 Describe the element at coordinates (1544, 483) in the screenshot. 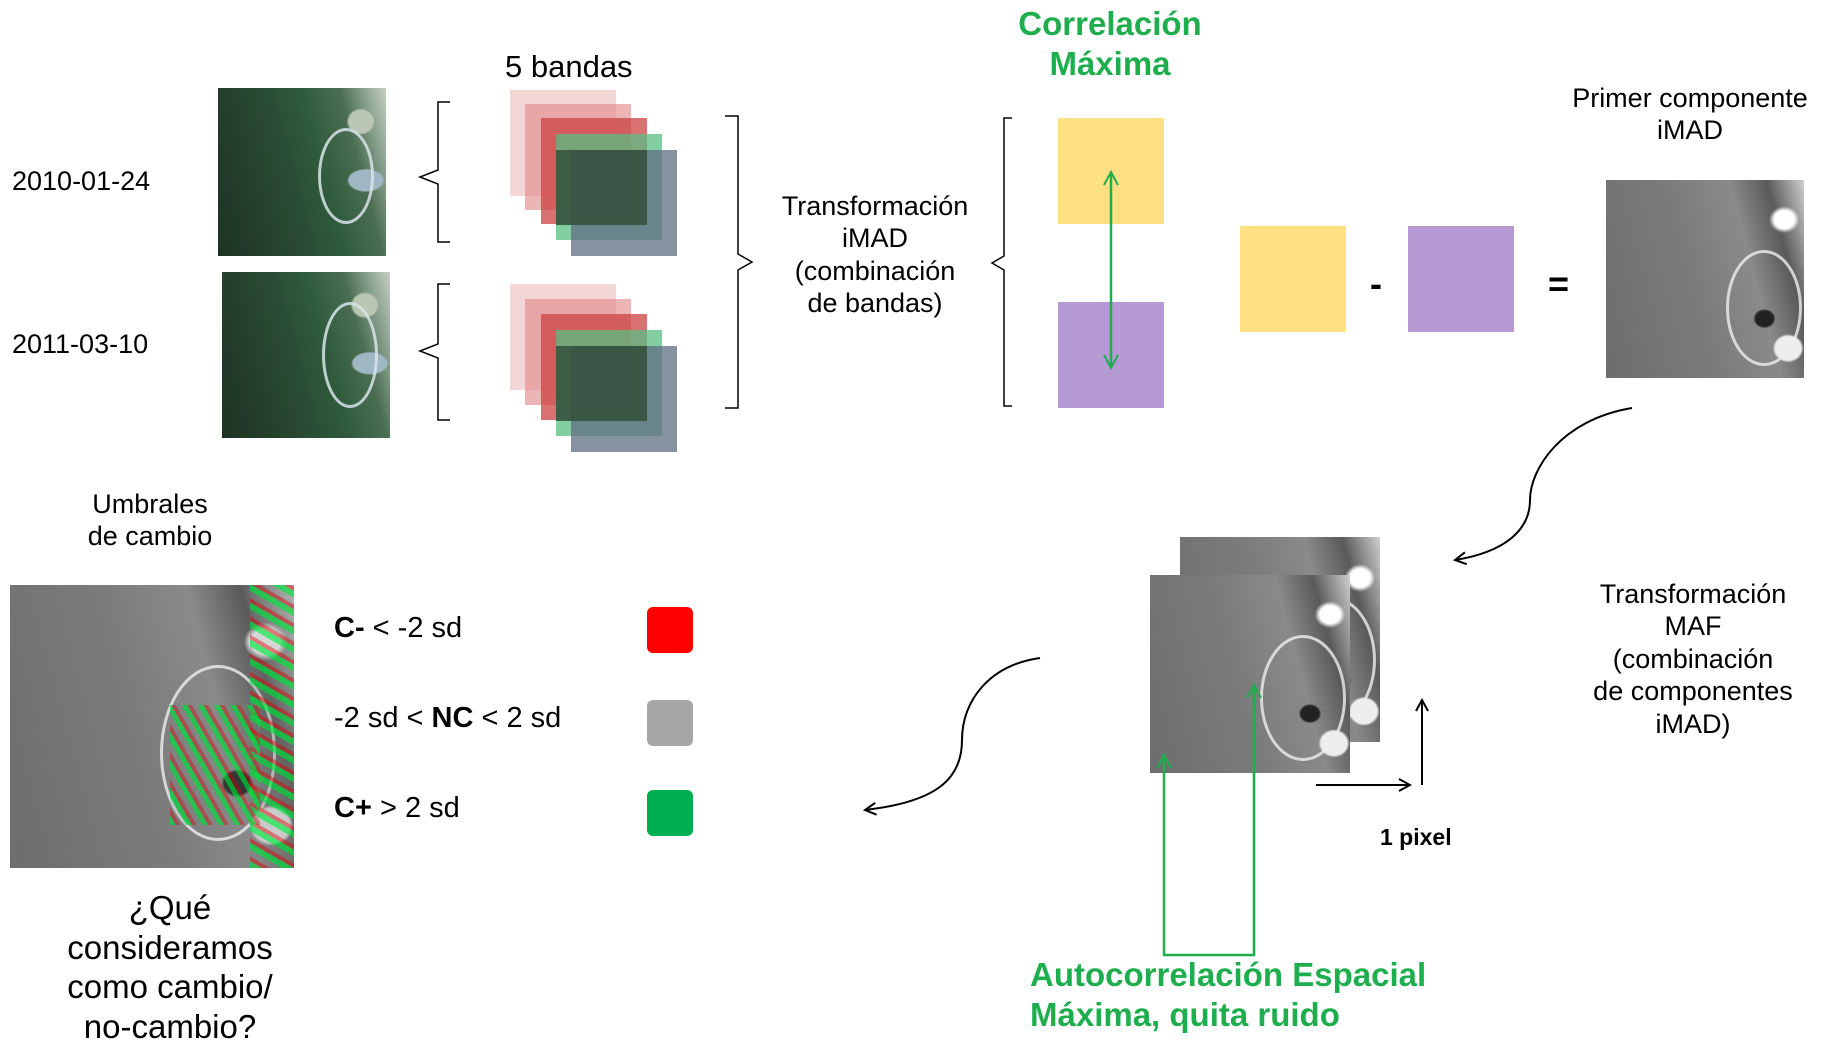

I see `curve-arrow-to-maf` at that location.